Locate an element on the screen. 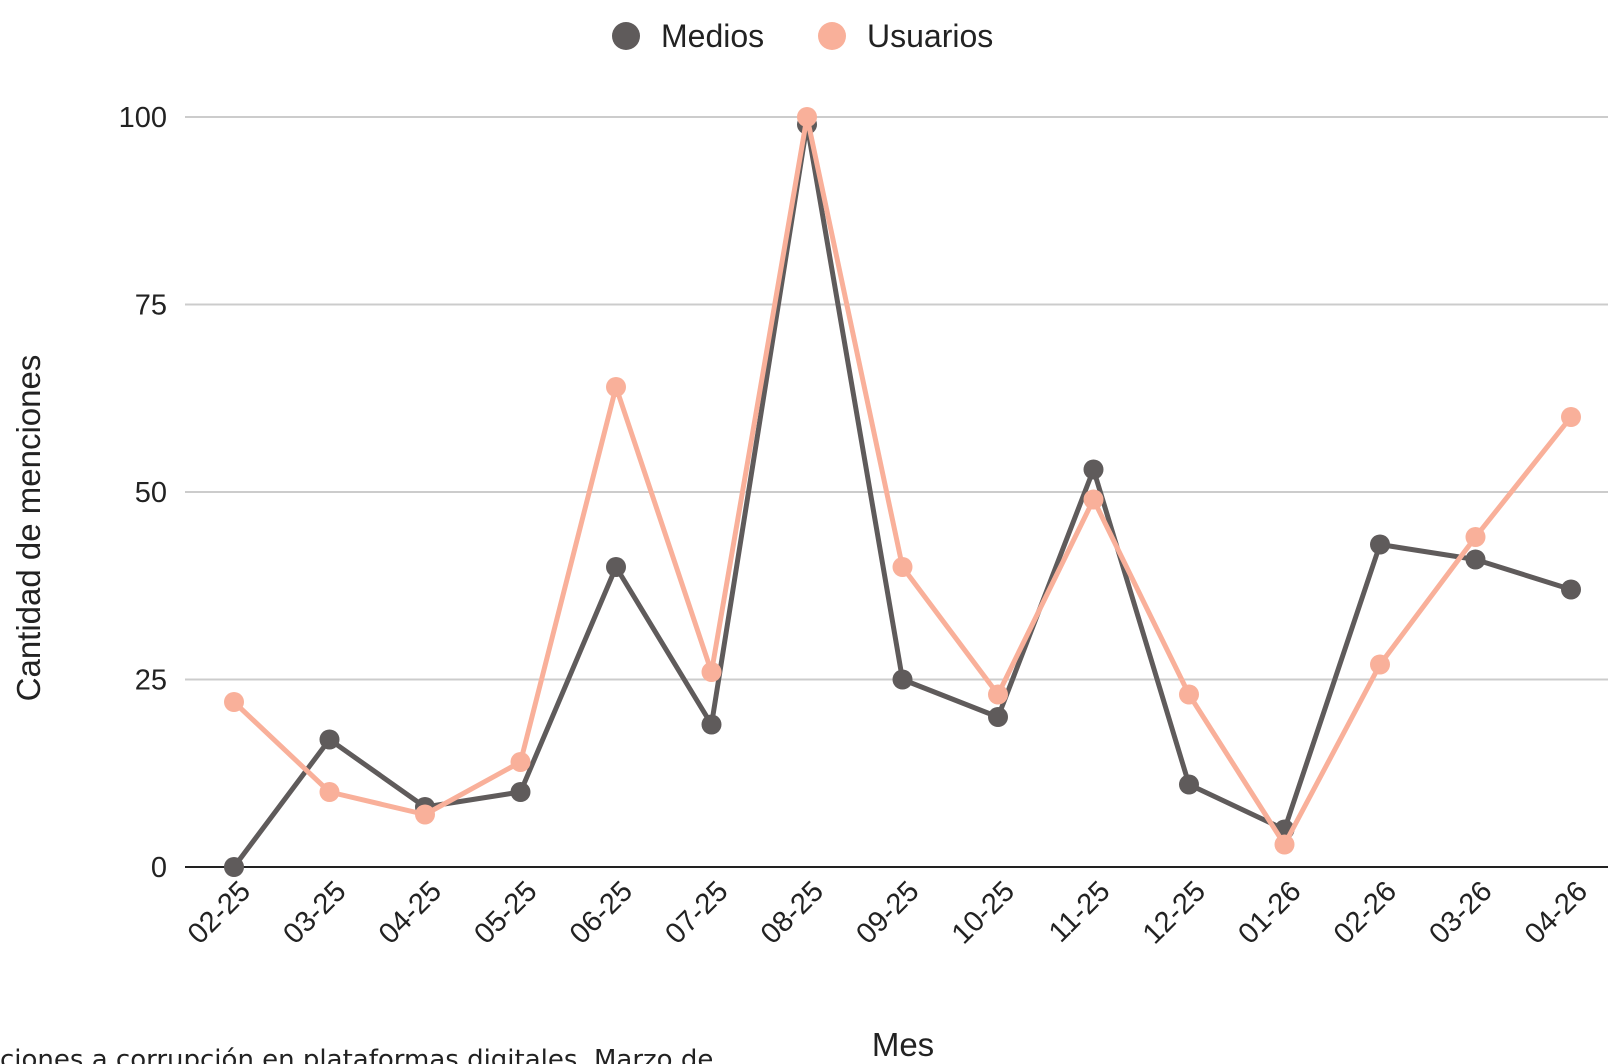  x-tick-label: 08-25 is located at coordinates (792, 912).